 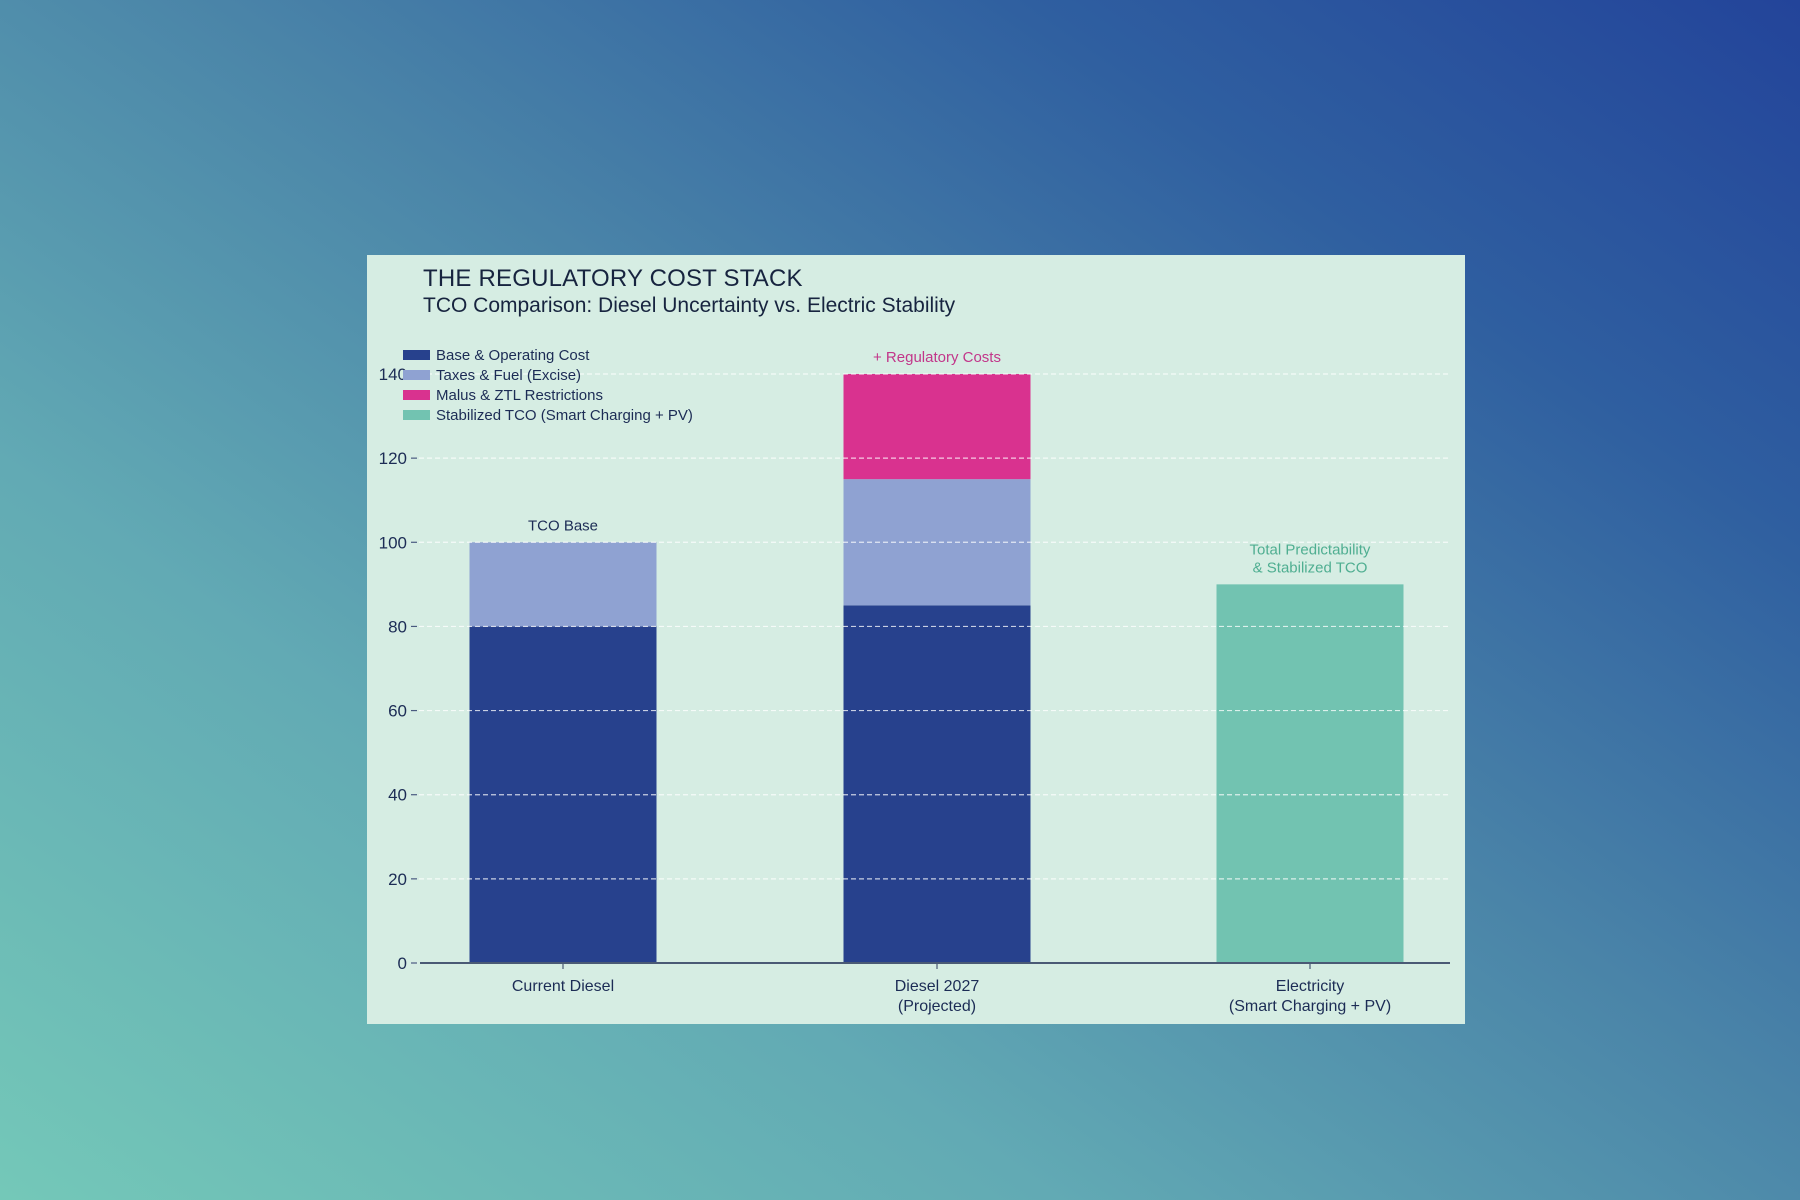 What do you see at coordinates (519, 395) in the screenshot?
I see `legend-label: Malus & ZTL Restrictions` at bounding box center [519, 395].